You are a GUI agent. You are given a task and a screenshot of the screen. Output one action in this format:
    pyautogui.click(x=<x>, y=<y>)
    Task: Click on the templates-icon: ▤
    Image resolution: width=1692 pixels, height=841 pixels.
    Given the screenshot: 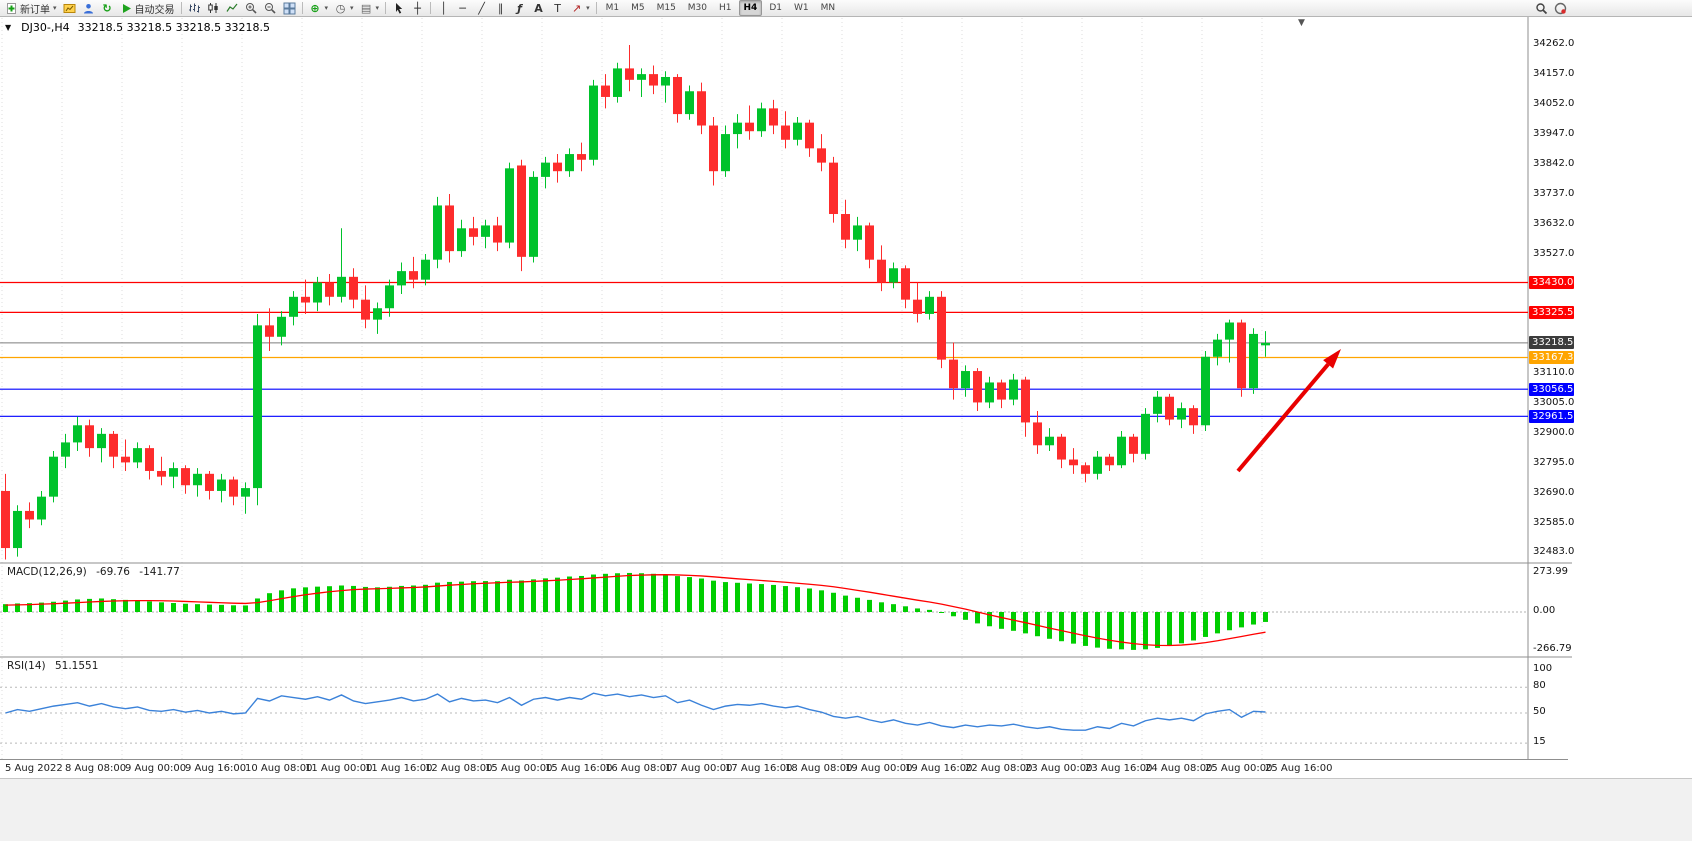 What is the action you would take?
    pyautogui.click(x=366, y=8)
    